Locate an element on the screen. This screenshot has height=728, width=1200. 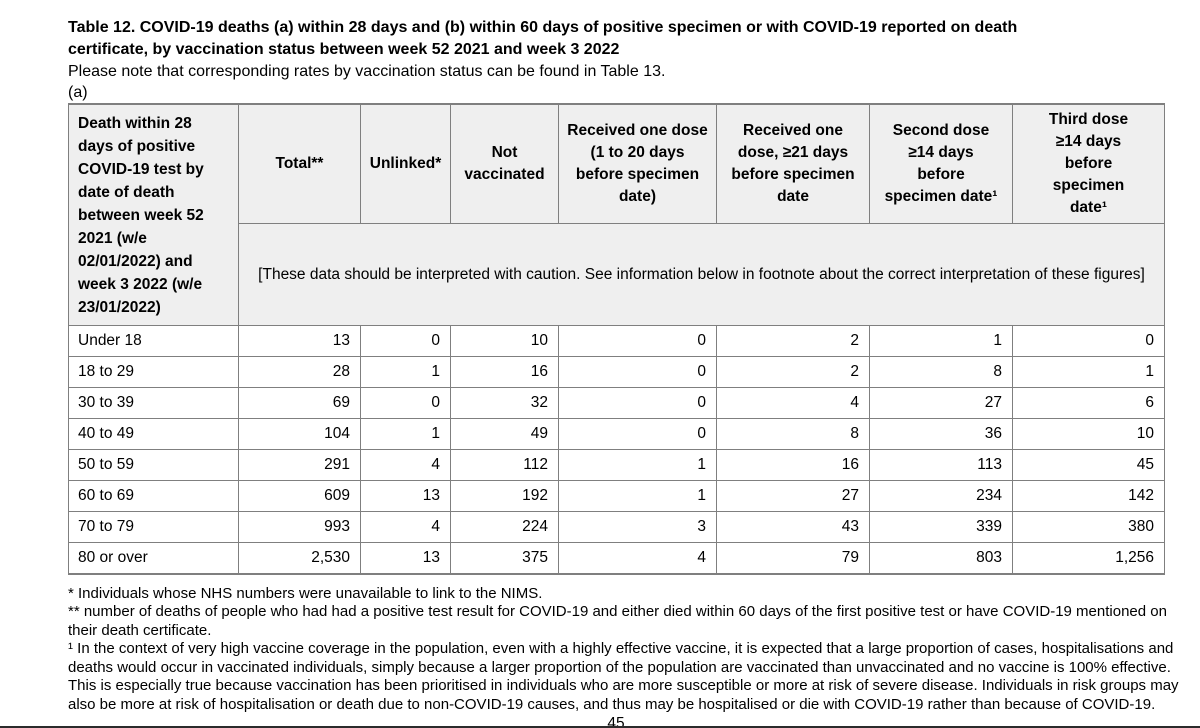
age-group-label: 40 to 49 is located at coordinates (153, 434).